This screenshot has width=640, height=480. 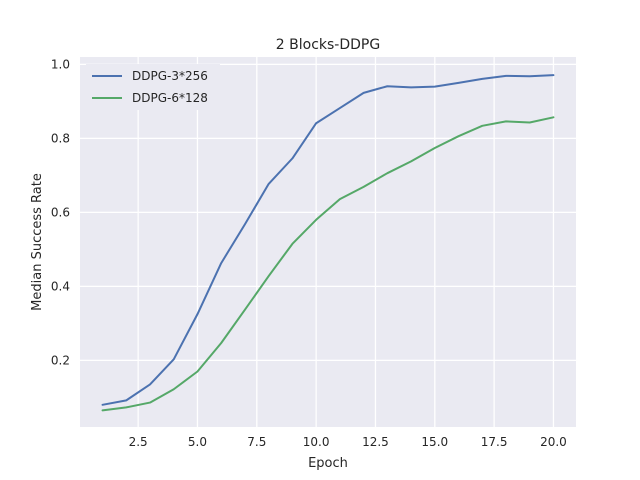 What do you see at coordinates (170, 76) in the screenshot?
I see `legend-label: DDPG-3*256` at bounding box center [170, 76].